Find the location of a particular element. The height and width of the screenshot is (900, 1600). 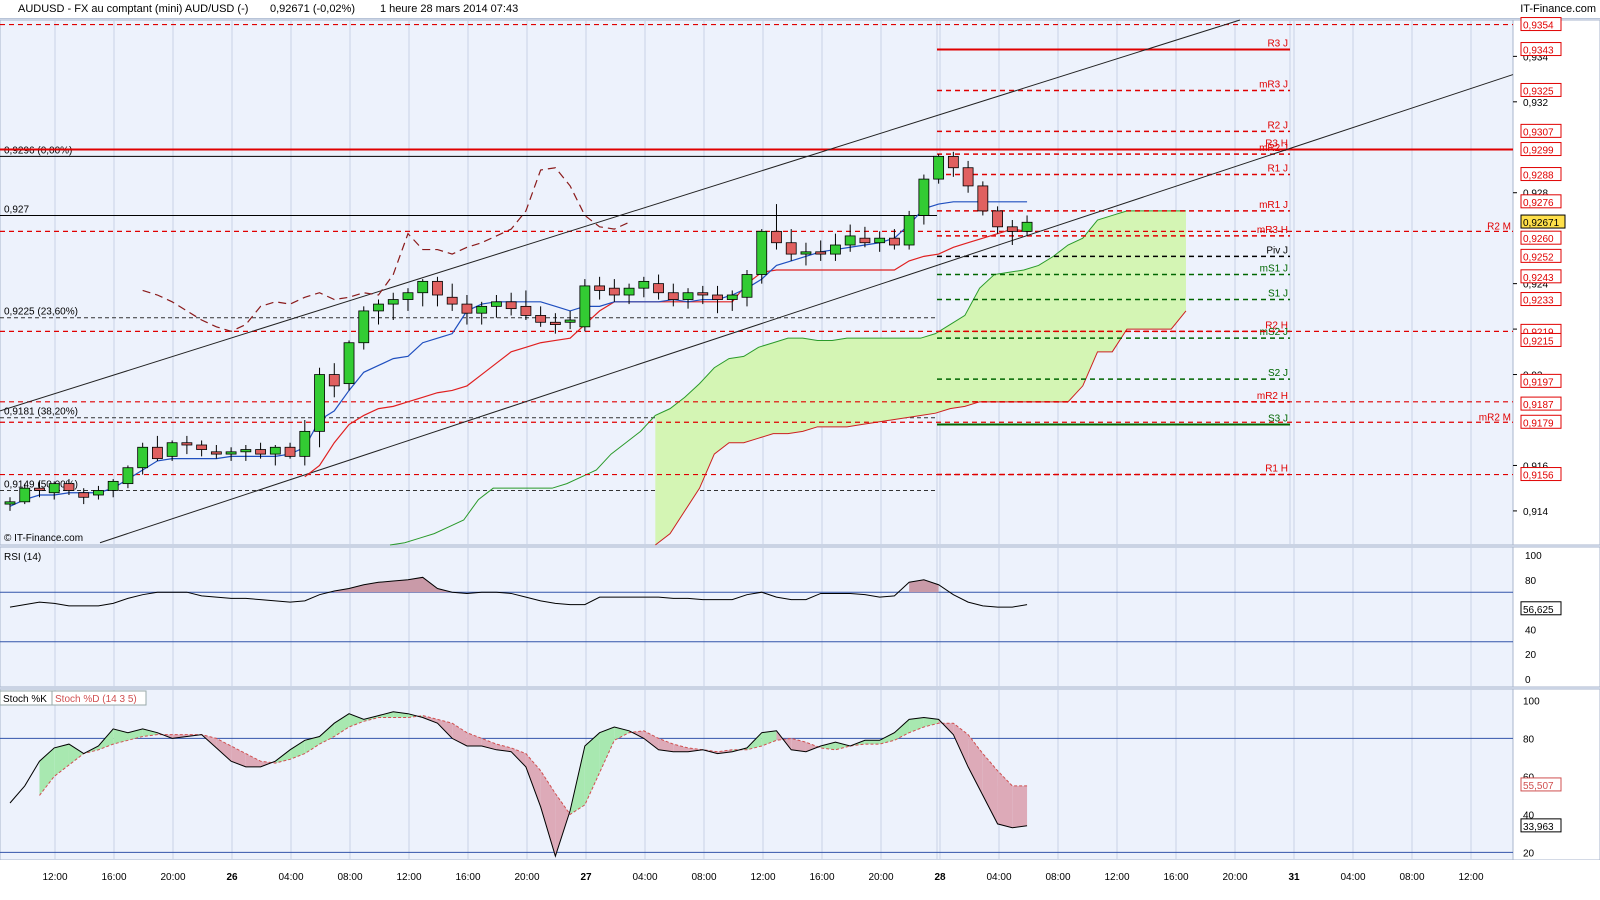

time-axis-background is located at coordinates (800, 880).